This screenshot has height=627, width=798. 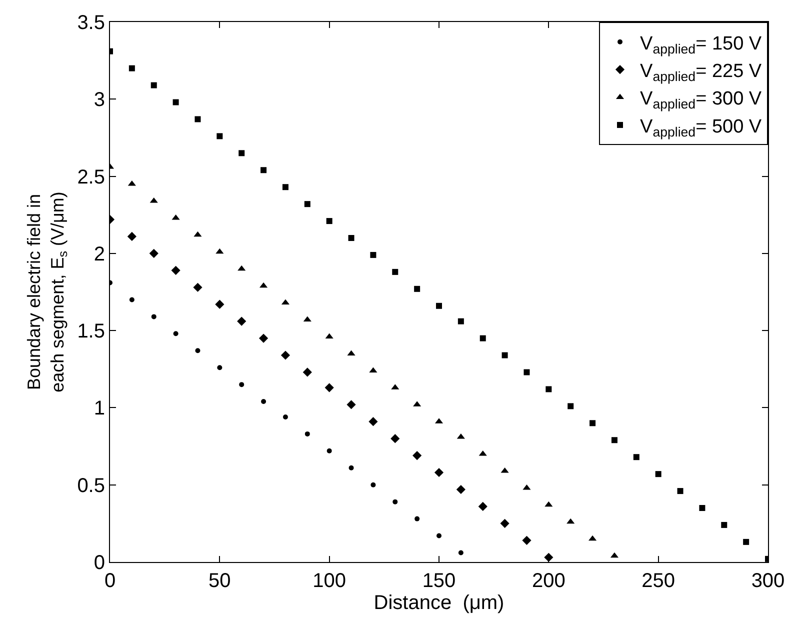 I want to click on x-tick-label: 250, so click(x=659, y=581).